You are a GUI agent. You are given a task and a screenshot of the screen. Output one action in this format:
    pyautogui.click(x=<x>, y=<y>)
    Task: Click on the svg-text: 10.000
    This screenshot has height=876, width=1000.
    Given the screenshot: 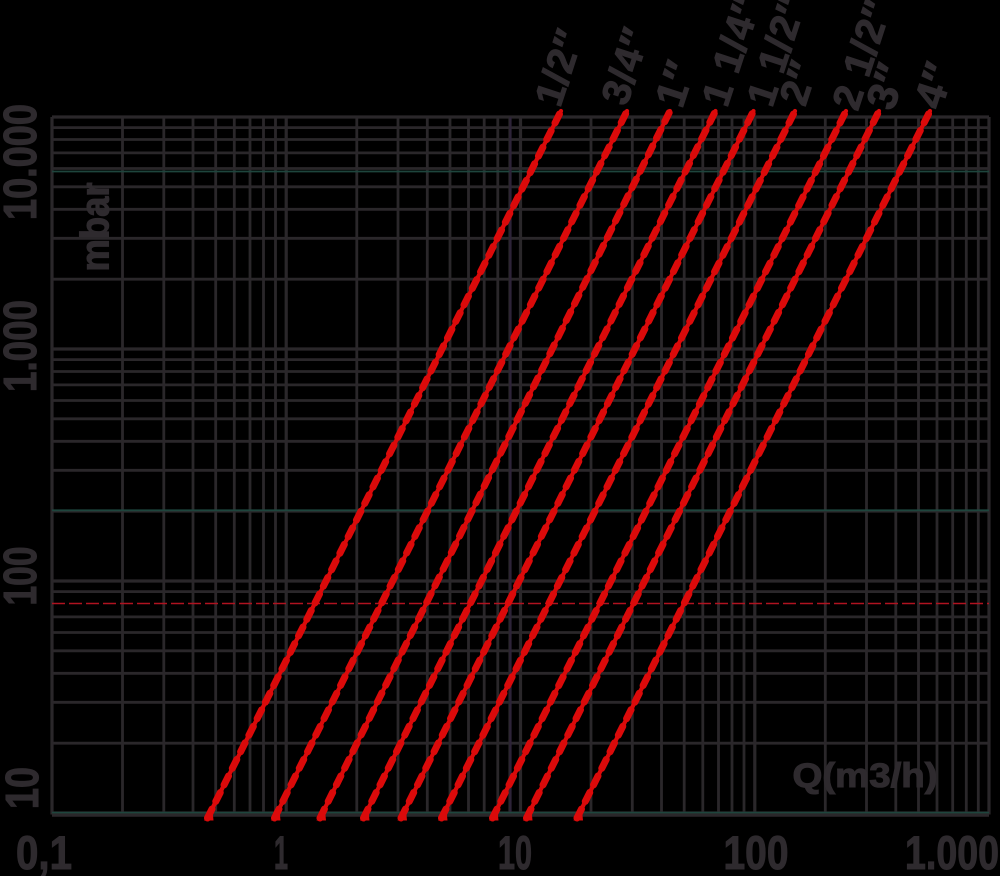 What is the action you would take?
    pyautogui.click(x=23, y=162)
    